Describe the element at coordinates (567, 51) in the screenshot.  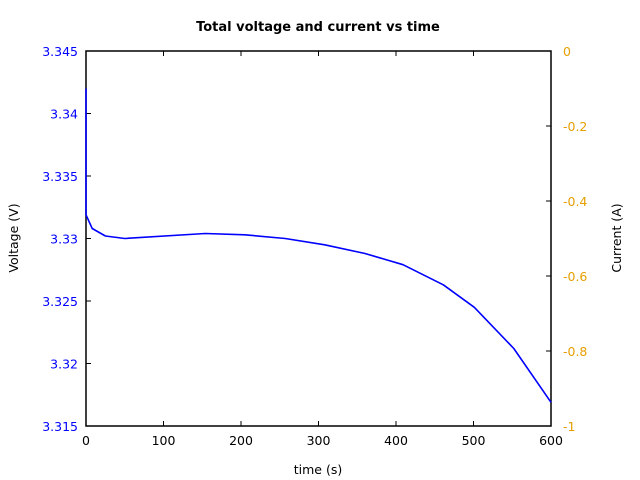
I see `y2-tick-label: 0` at that location.